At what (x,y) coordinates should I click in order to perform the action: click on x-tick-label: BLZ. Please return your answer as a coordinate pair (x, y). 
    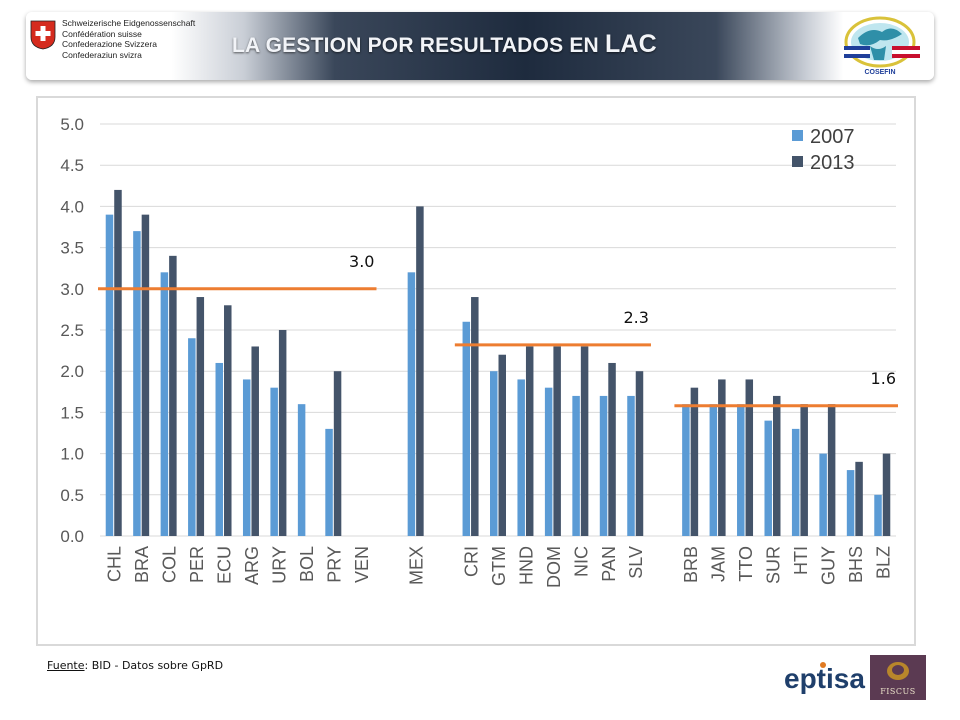
    Looking at the image, I should click on (883, 562).